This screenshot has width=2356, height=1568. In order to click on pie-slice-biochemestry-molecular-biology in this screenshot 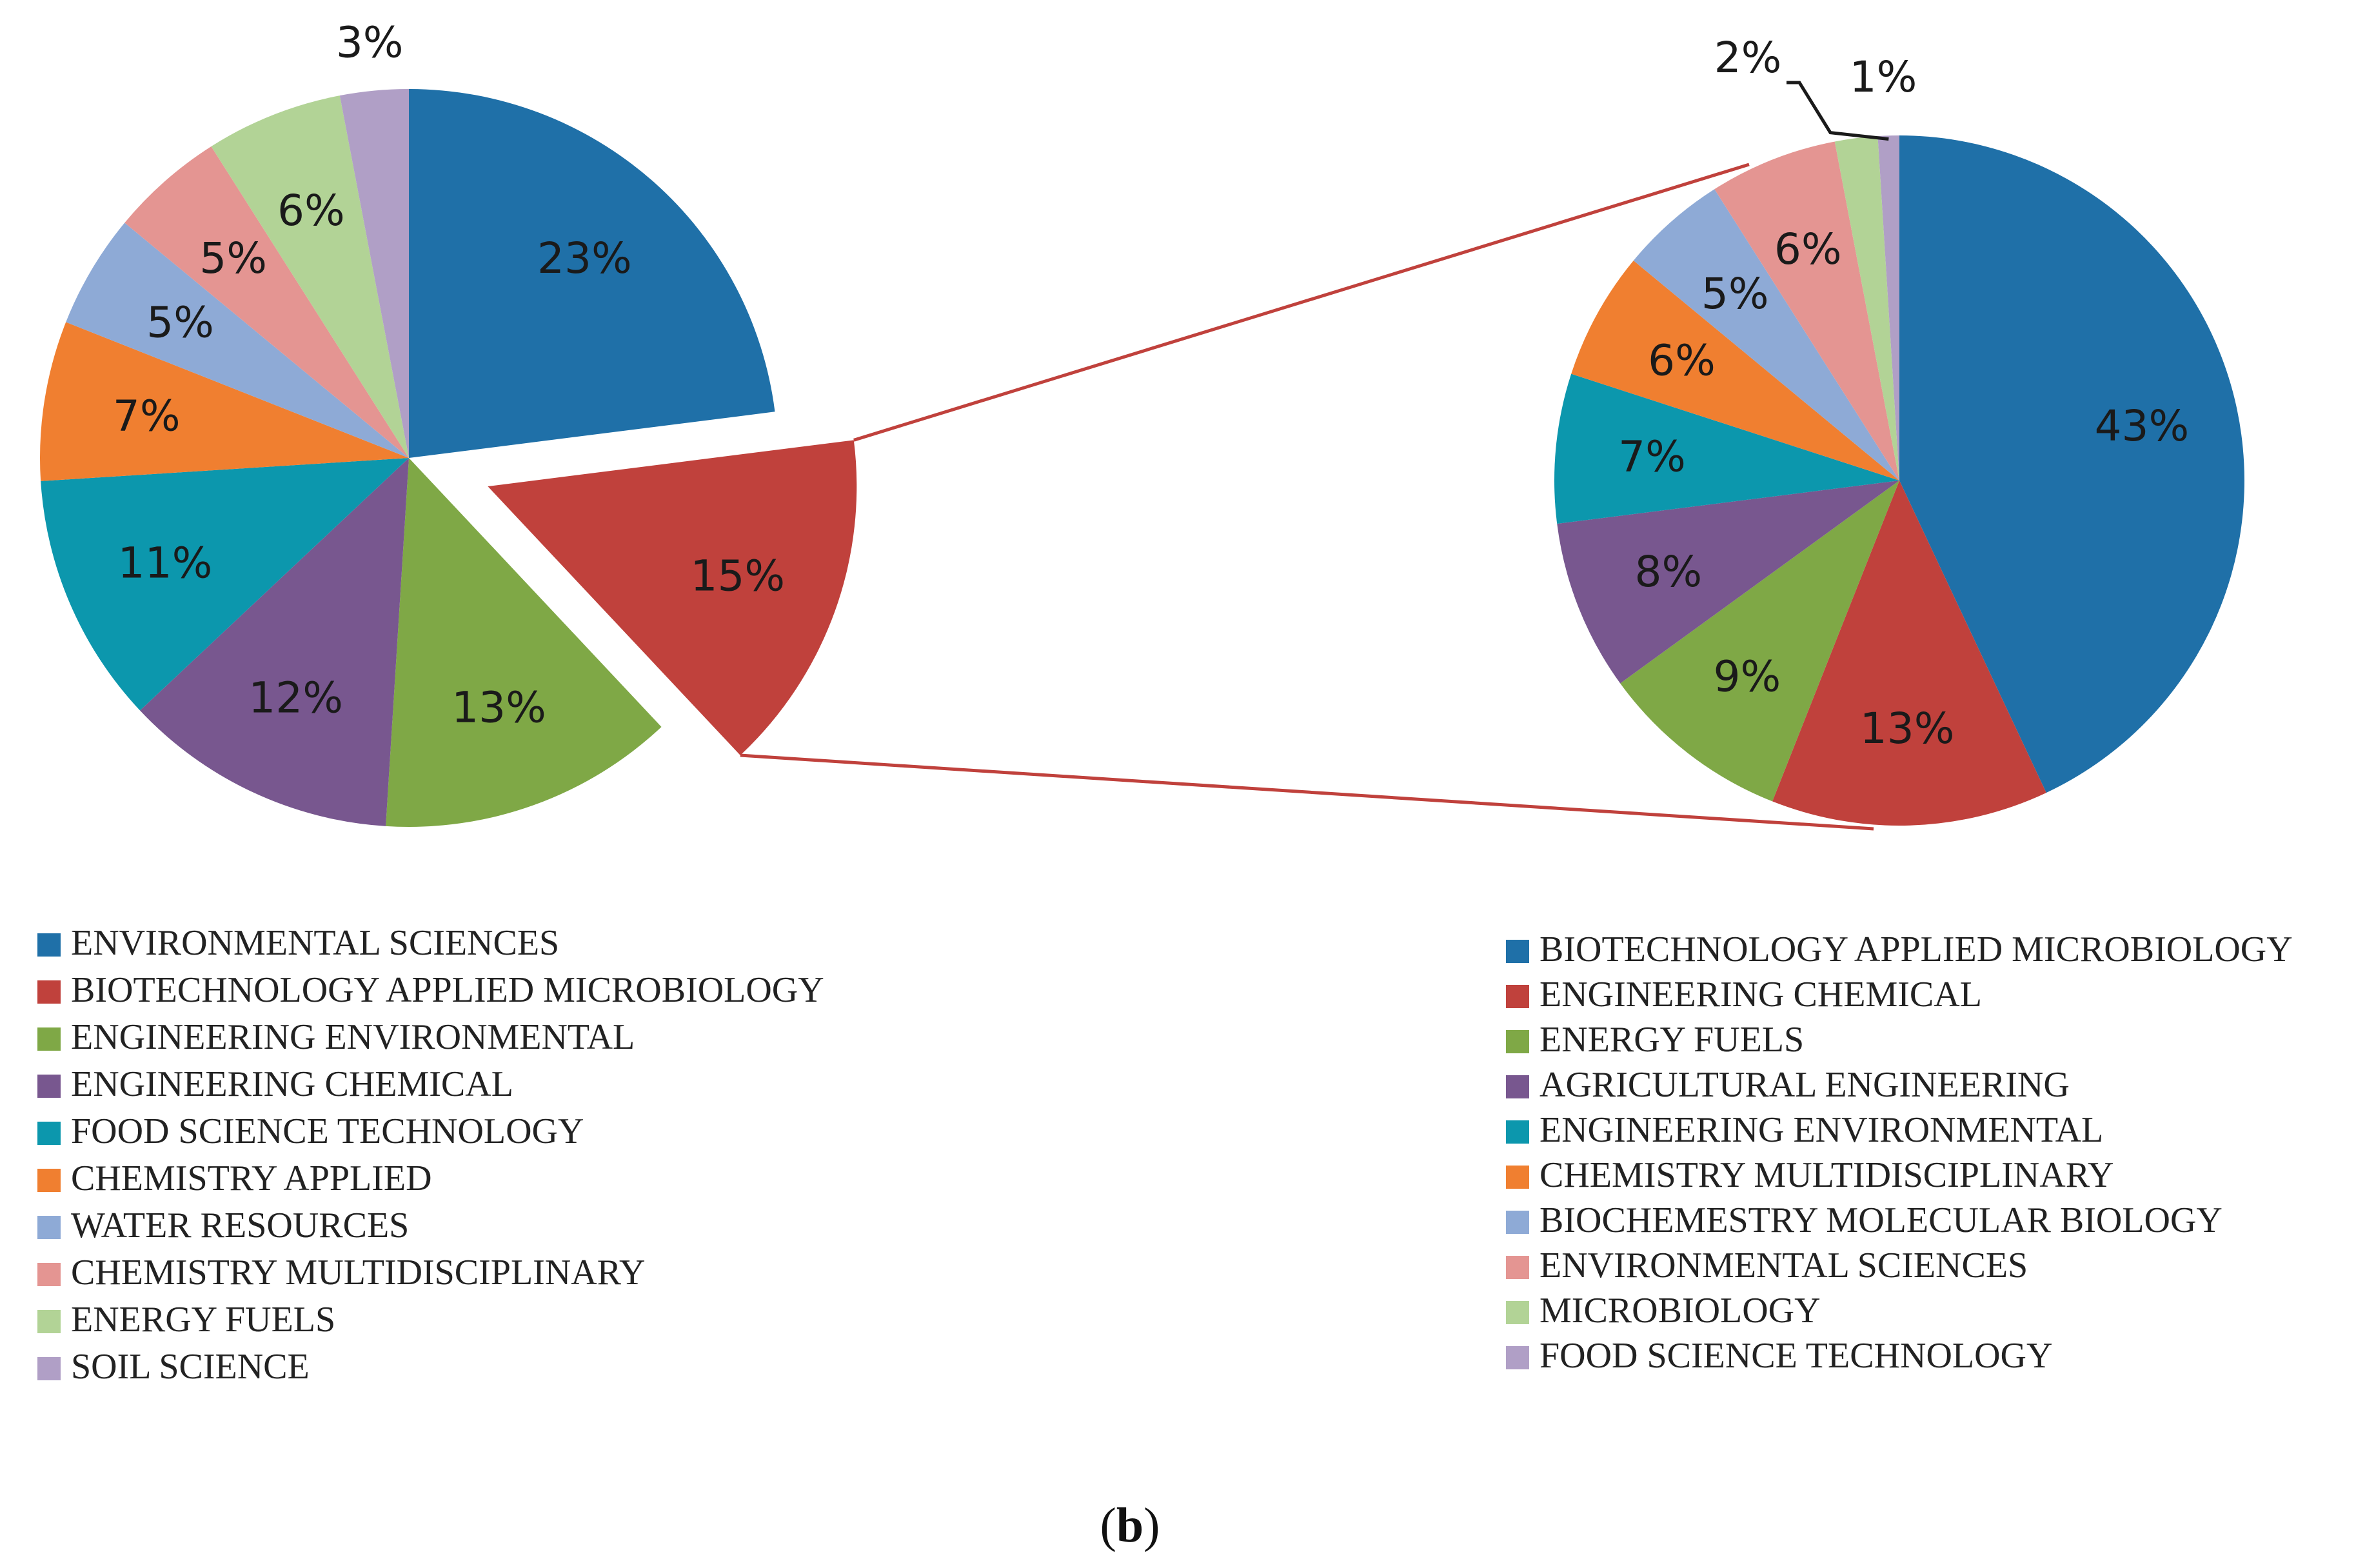, I will do `click(1766, 335)`.